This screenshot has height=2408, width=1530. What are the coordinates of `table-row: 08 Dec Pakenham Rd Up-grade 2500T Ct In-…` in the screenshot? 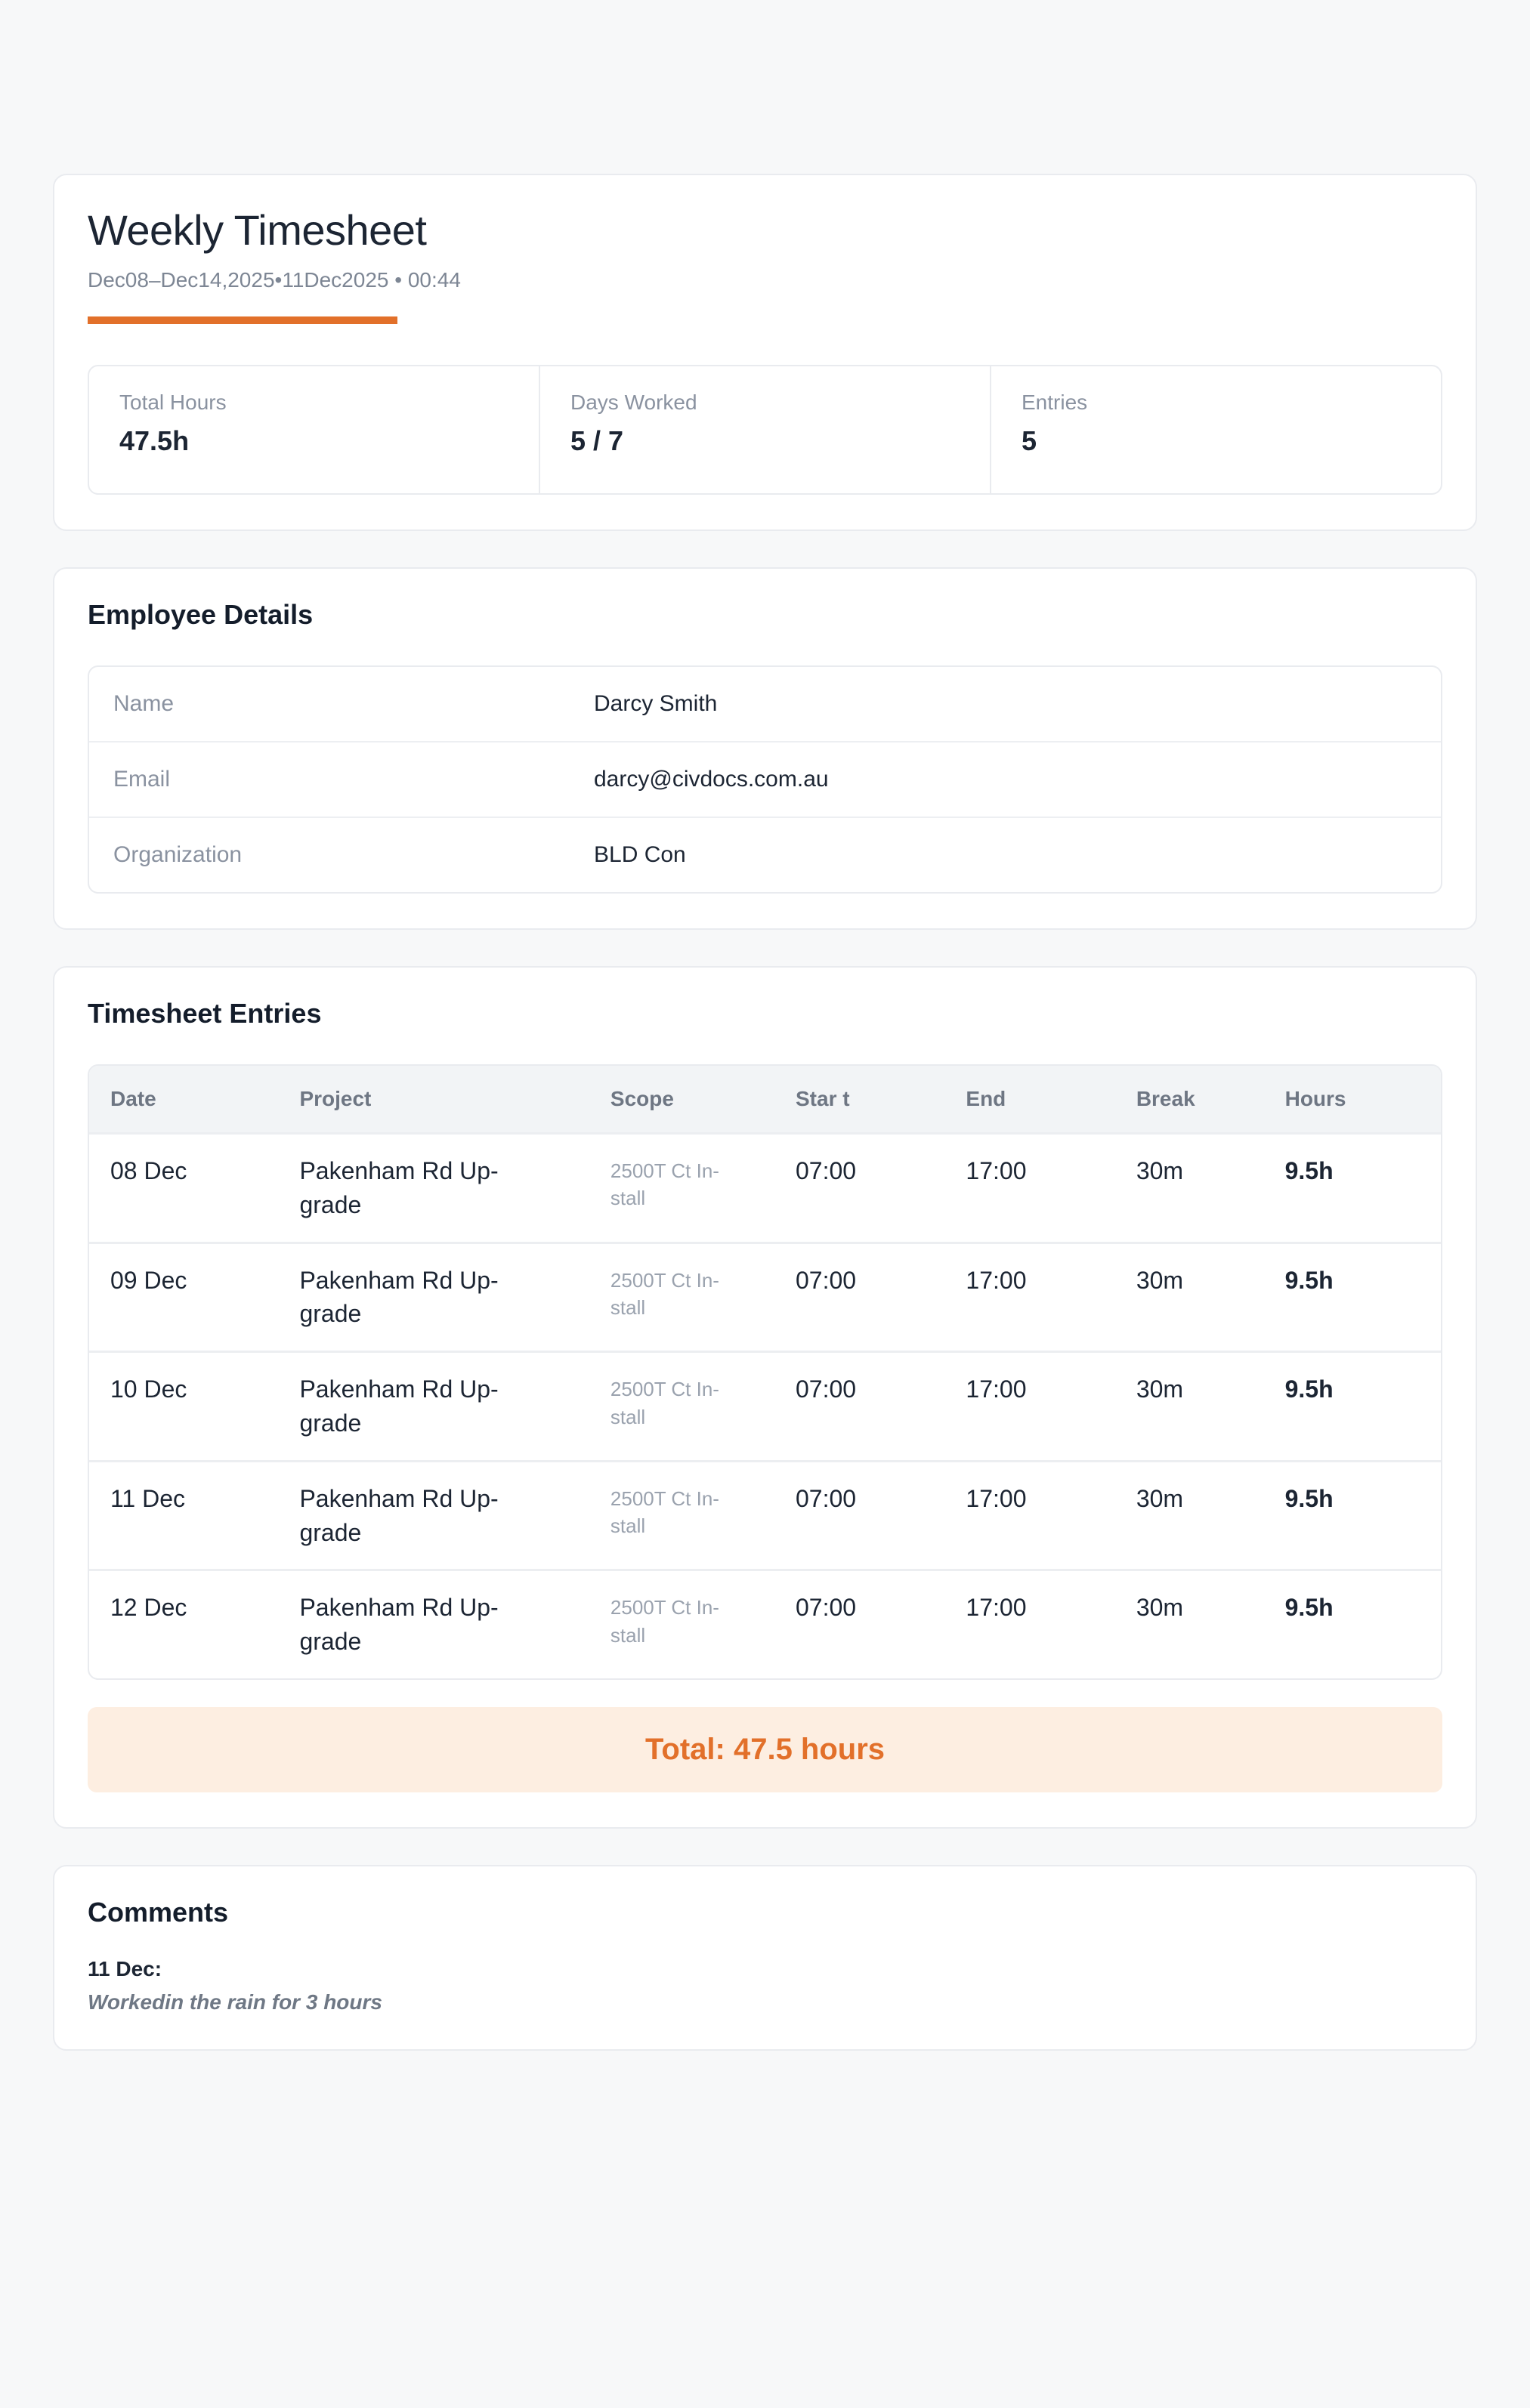 It's located at (765, 1188).